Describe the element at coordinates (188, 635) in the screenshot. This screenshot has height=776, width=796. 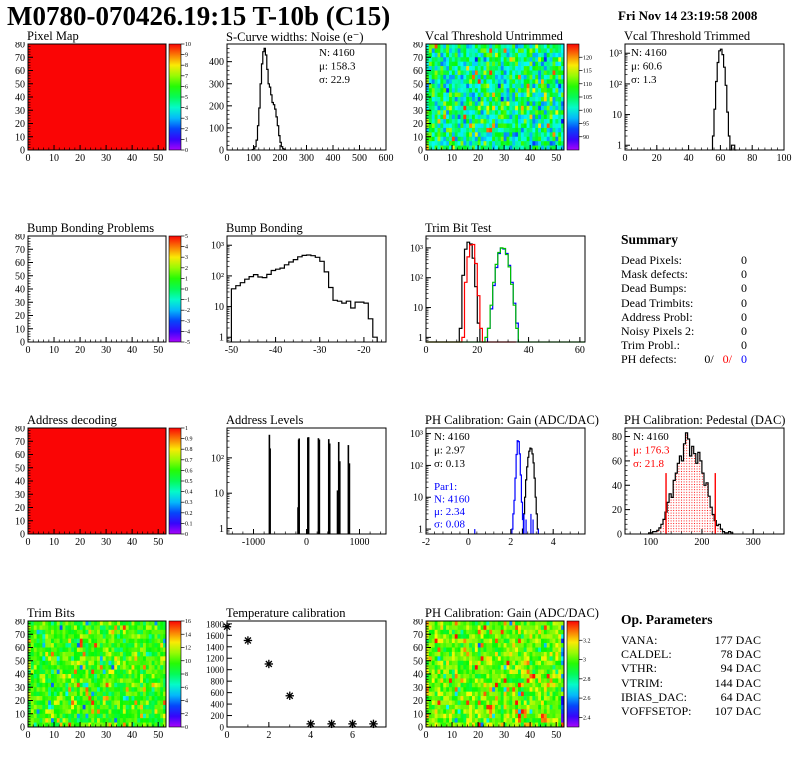
I see `svg-text: 14` at that location.